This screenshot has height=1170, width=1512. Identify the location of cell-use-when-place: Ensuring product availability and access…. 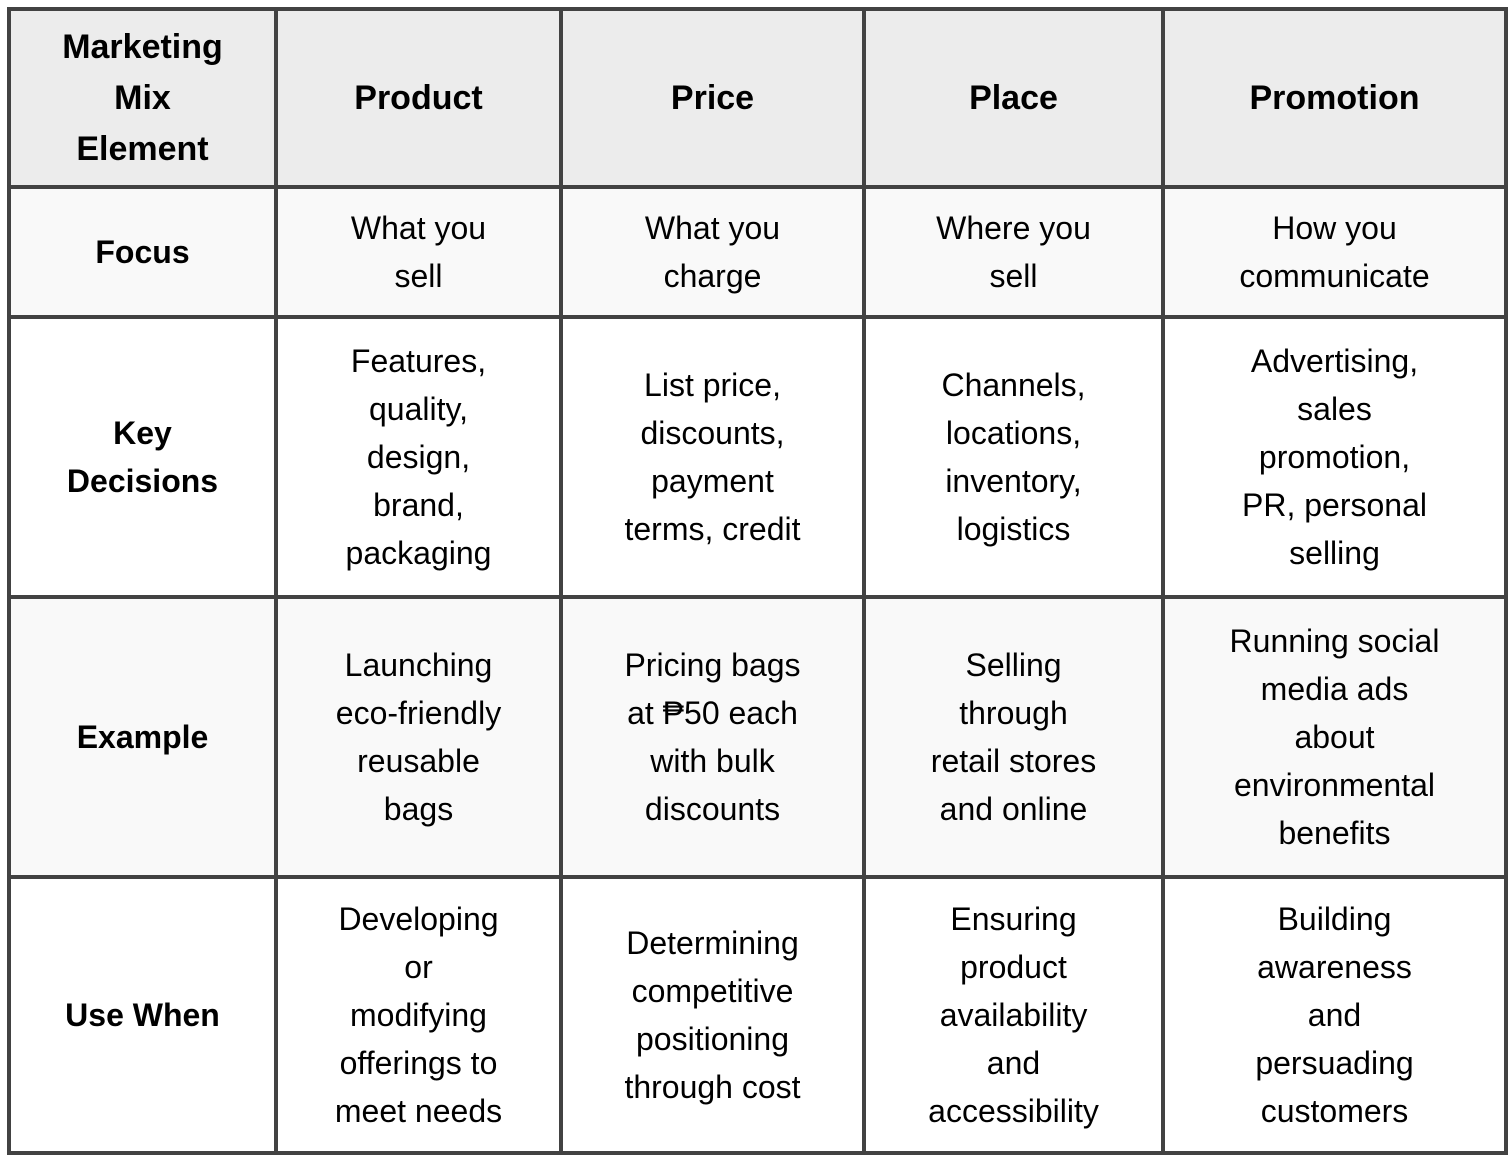
(1013, 1015).